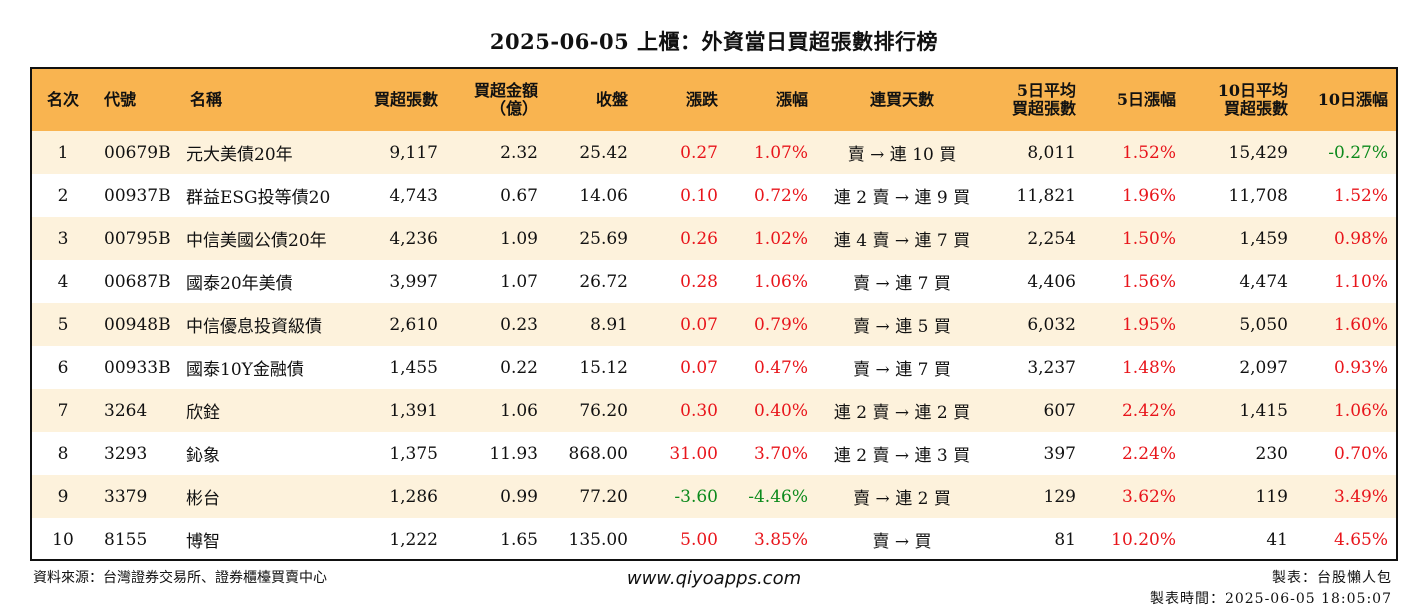 The image size is (1428, 612). What do you see at coordinates (126, 539) in the screenshot?
I see `code-cell: 8155` at bounding box center [126, 539].